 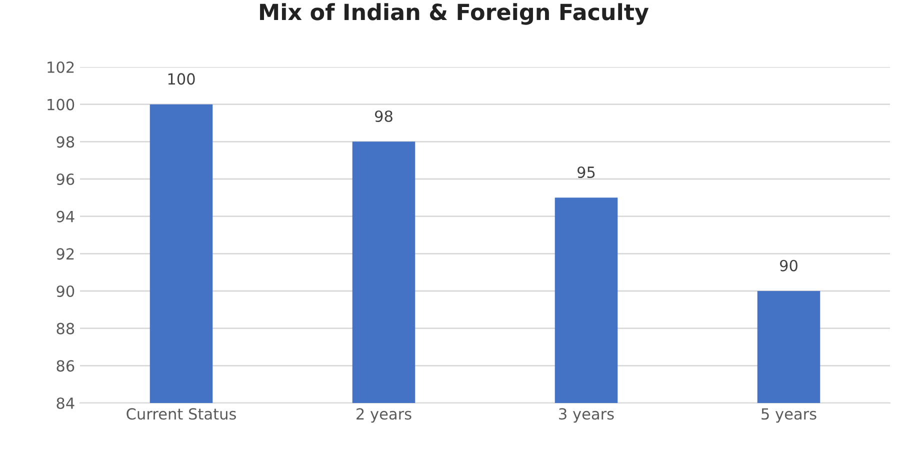 What do you see at coordinates (65, 216) in the screenshot?
I see `y-tick-label: 94` at bounding box center [65, 216].